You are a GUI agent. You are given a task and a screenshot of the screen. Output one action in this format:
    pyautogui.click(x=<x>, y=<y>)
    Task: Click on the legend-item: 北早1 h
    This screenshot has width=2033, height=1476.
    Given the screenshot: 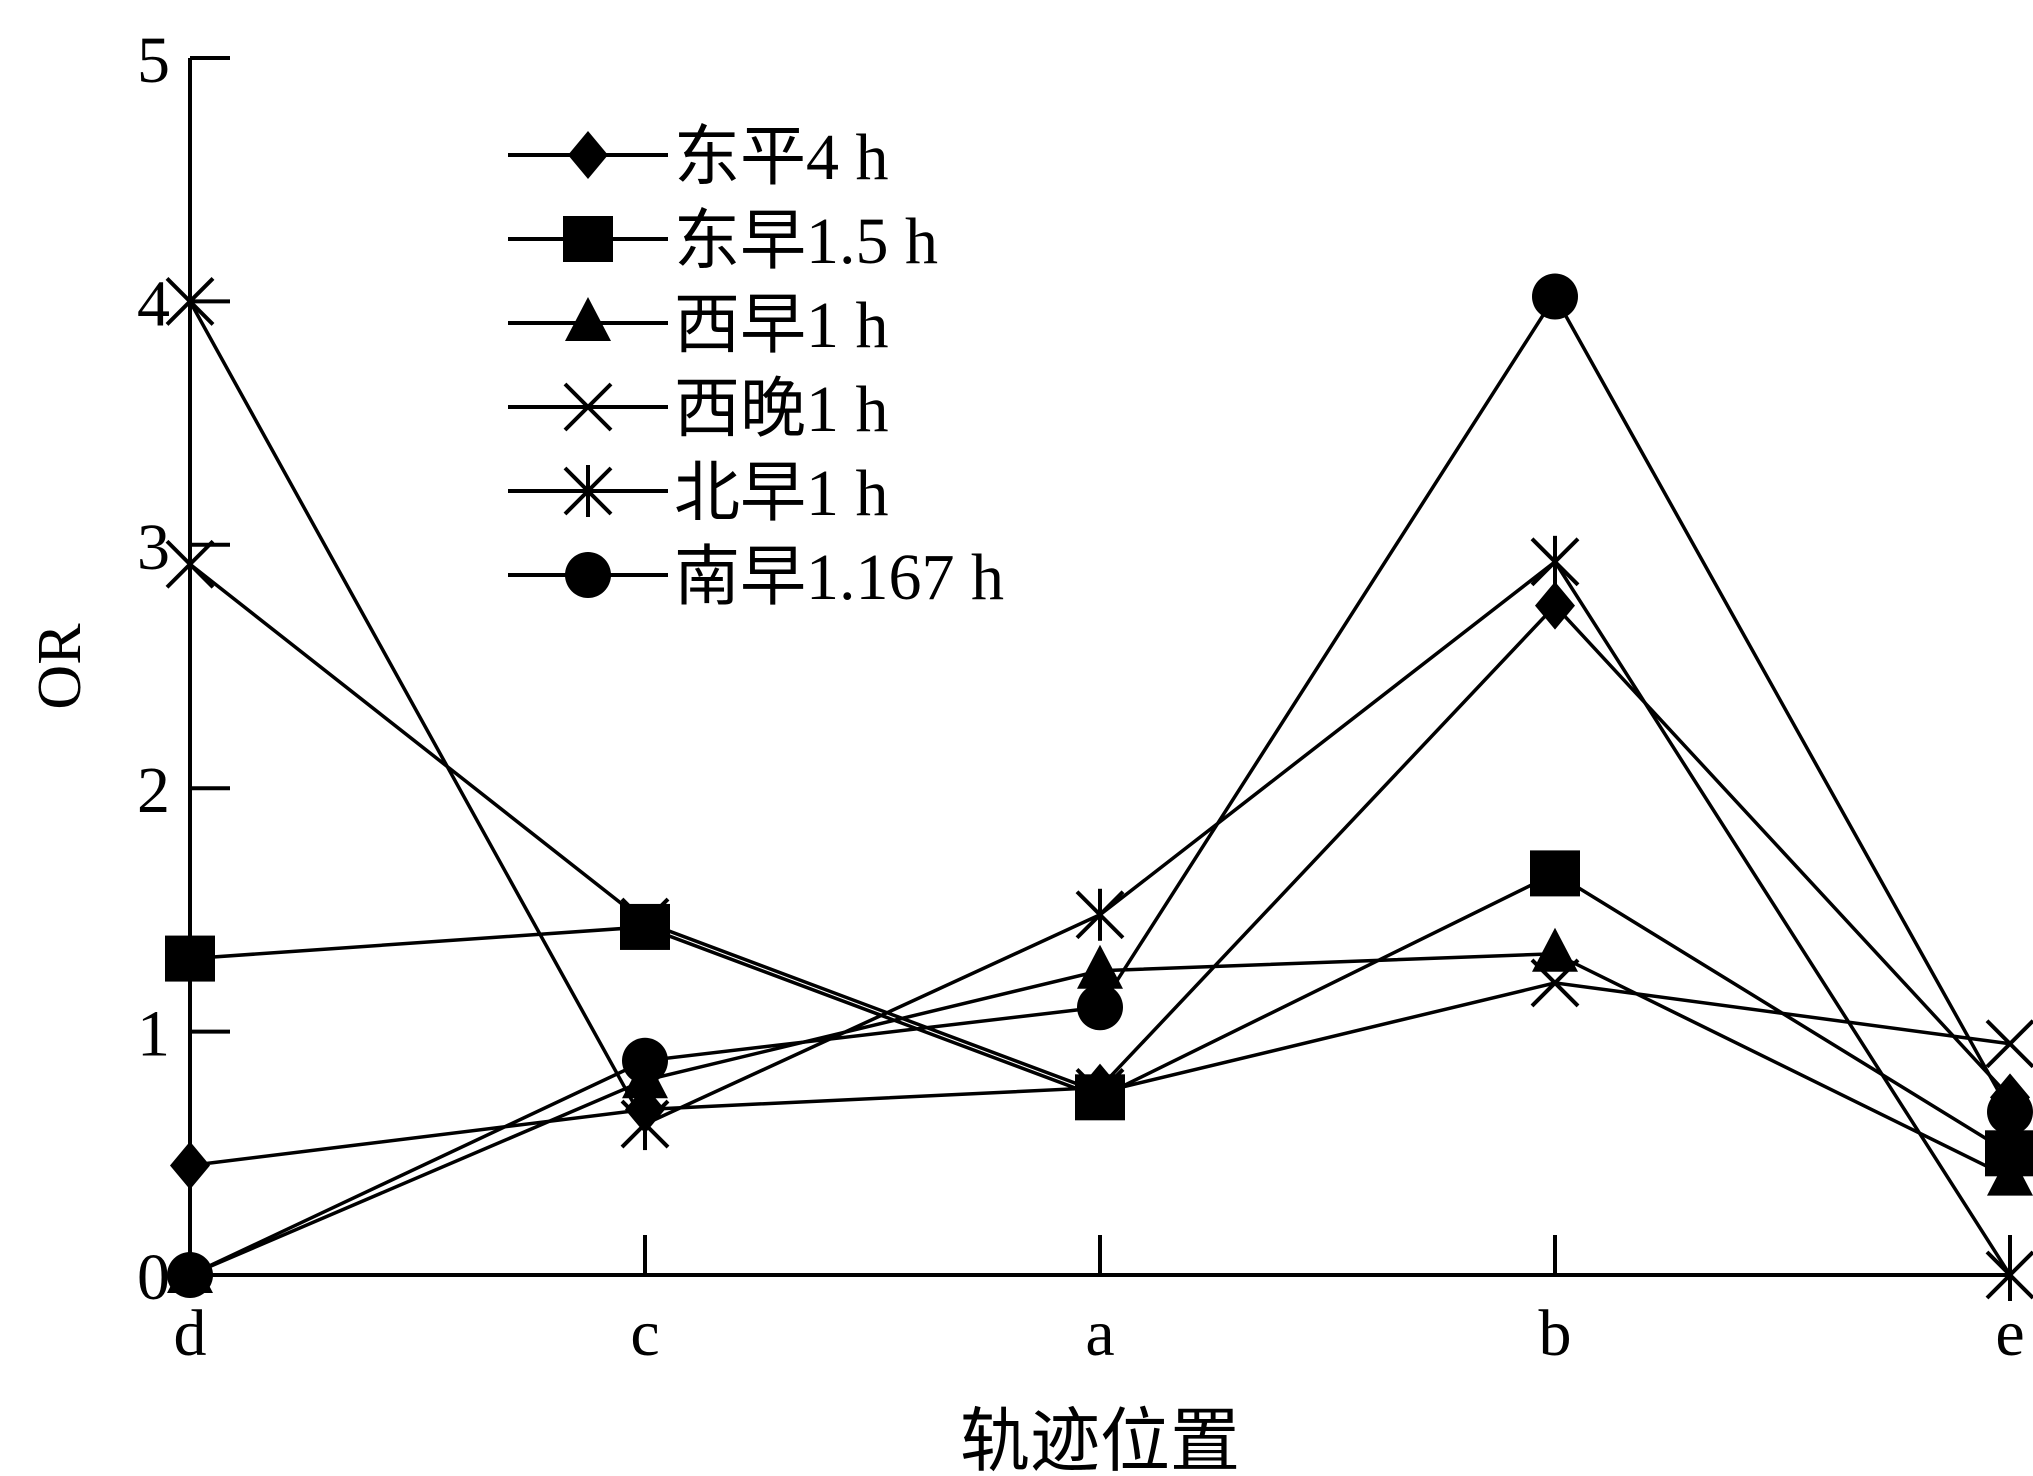 What is the action you would take?
    pyautogui.click(x=698, y=493)
    